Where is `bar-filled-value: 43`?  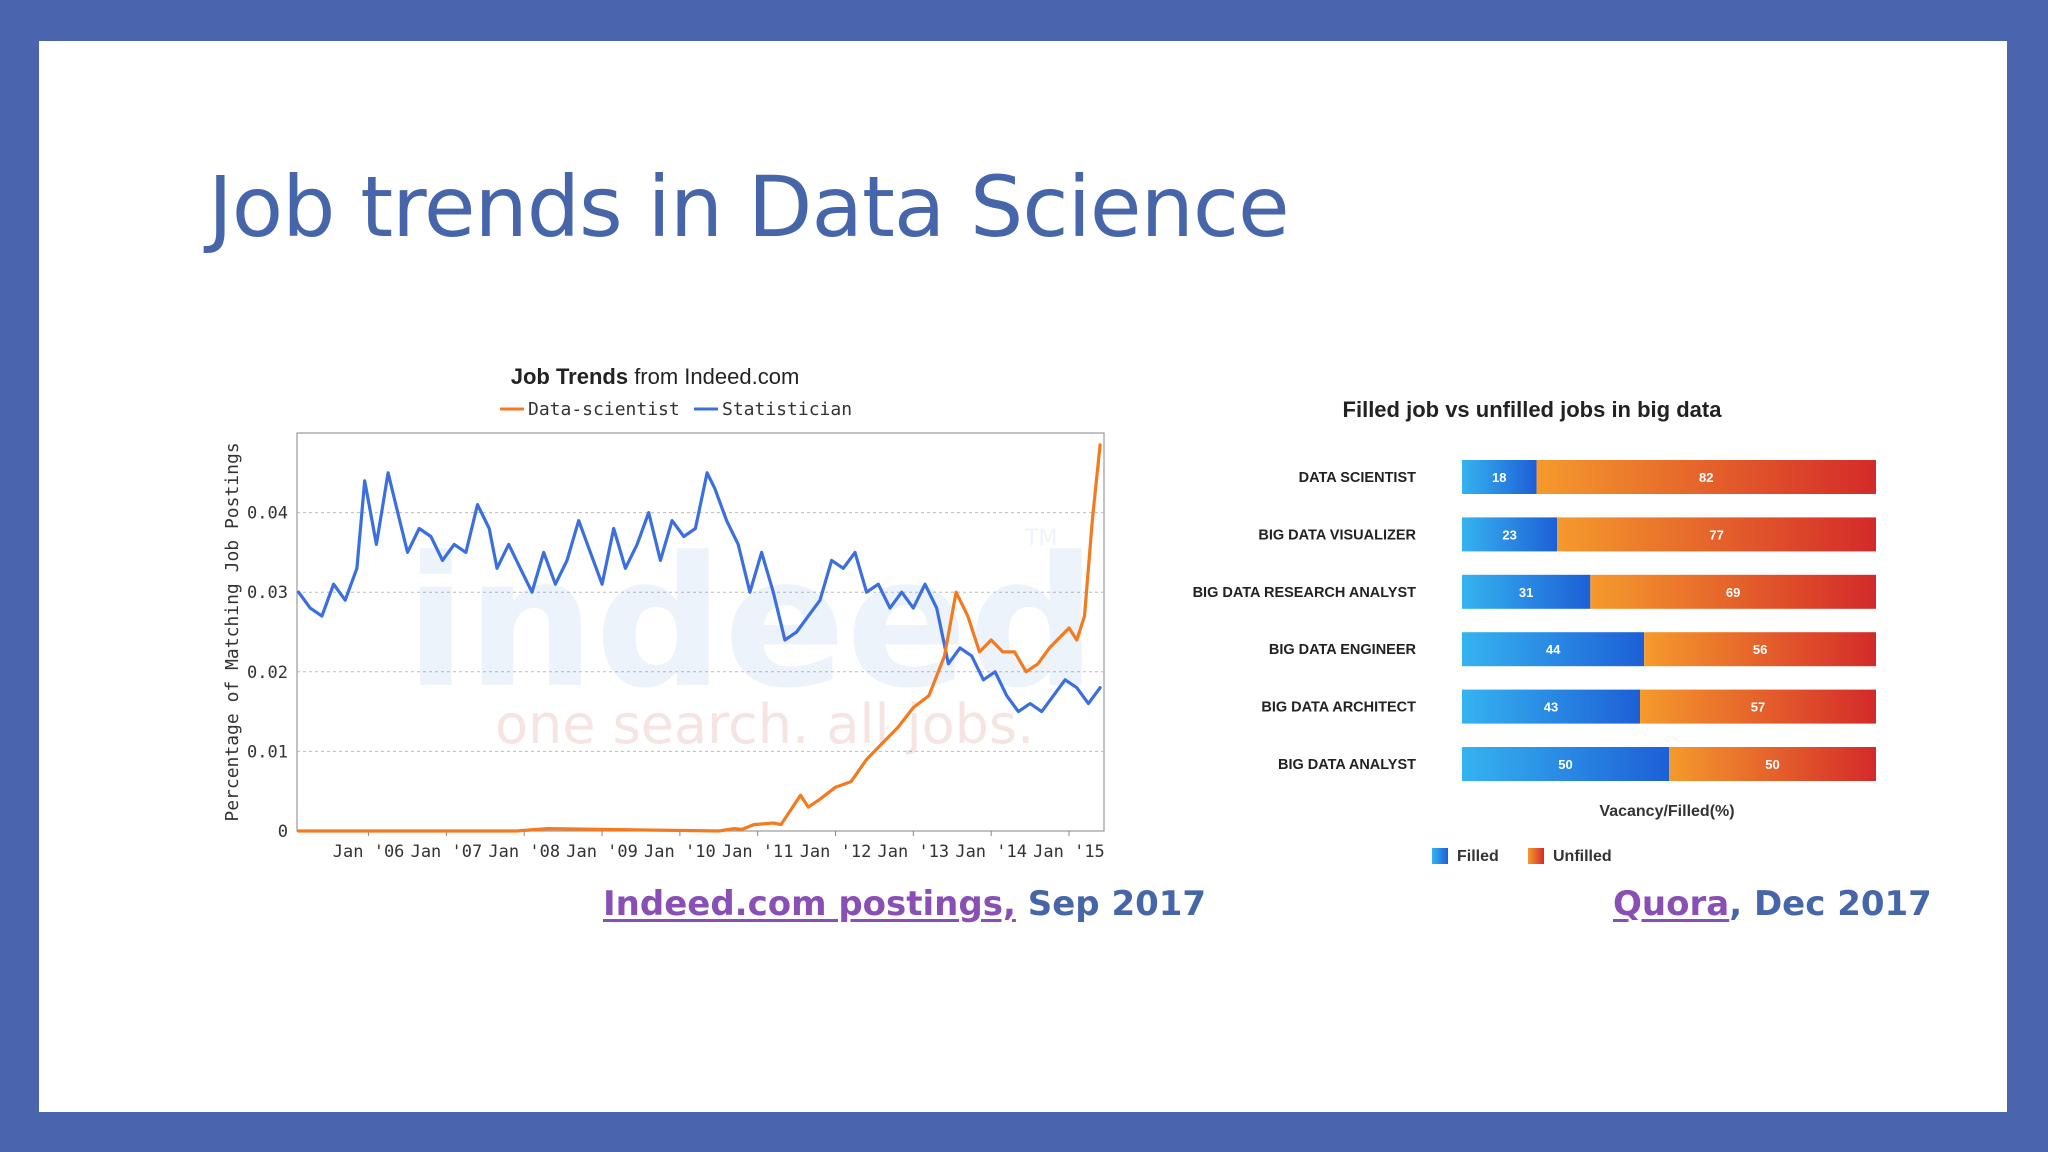 bar-filled-value: 43 is located at coordinates (1551, 707).